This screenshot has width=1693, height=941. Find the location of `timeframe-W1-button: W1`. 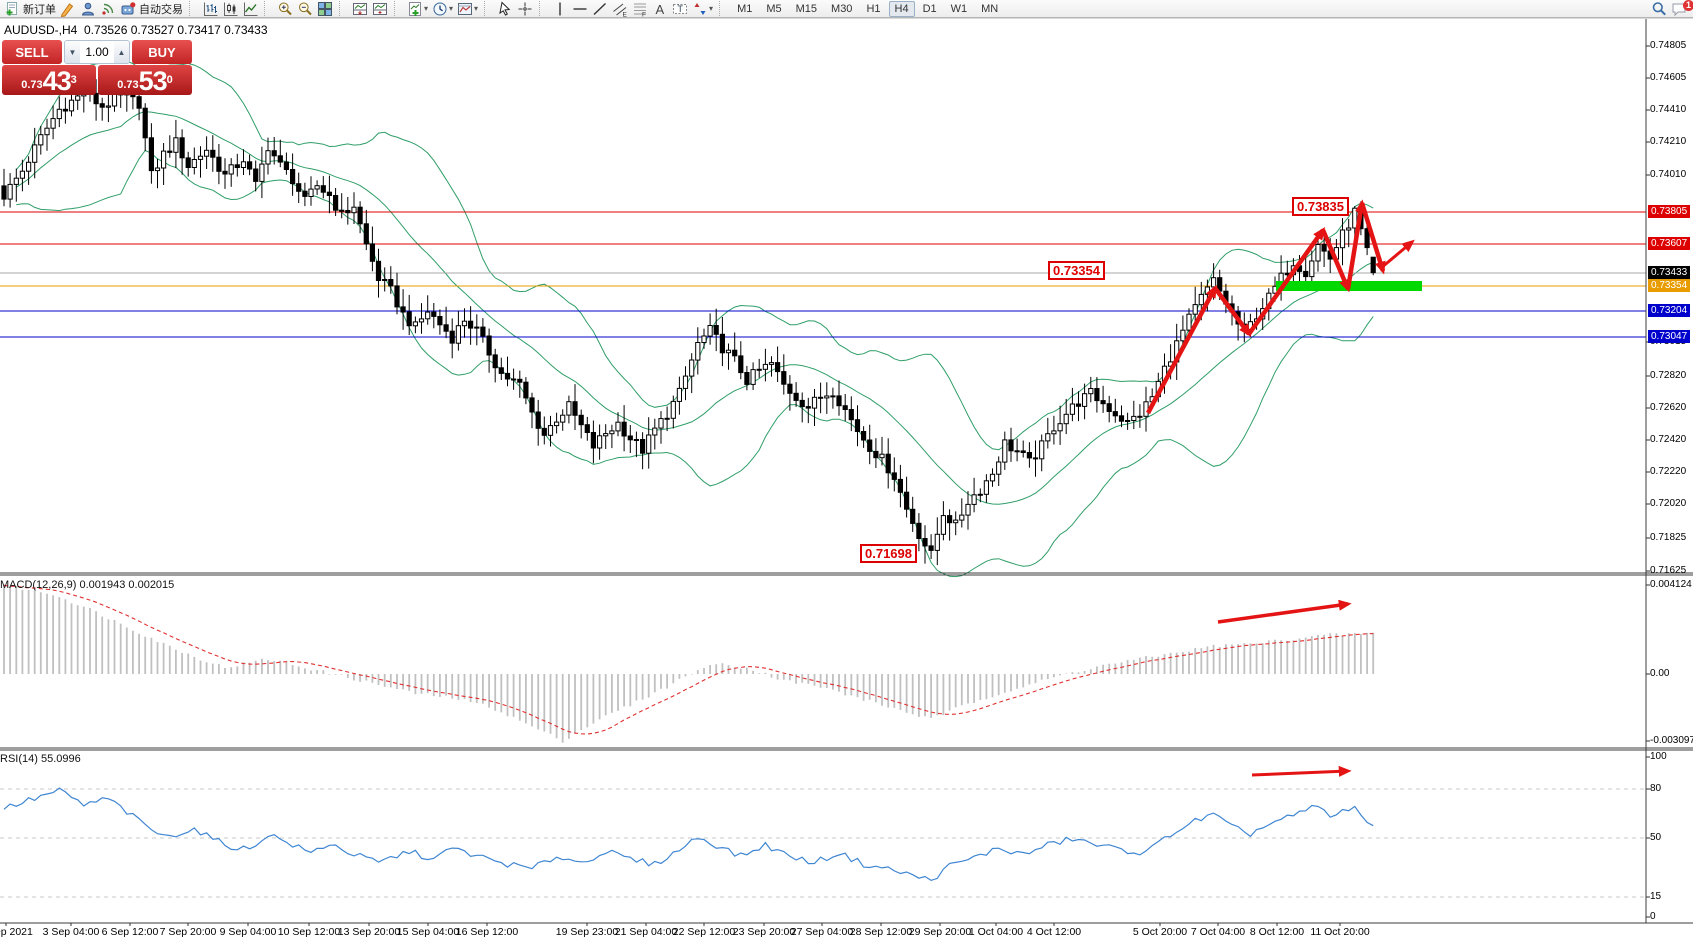

timeframe-W1-button: W1 is located at coordinates (959, 8).